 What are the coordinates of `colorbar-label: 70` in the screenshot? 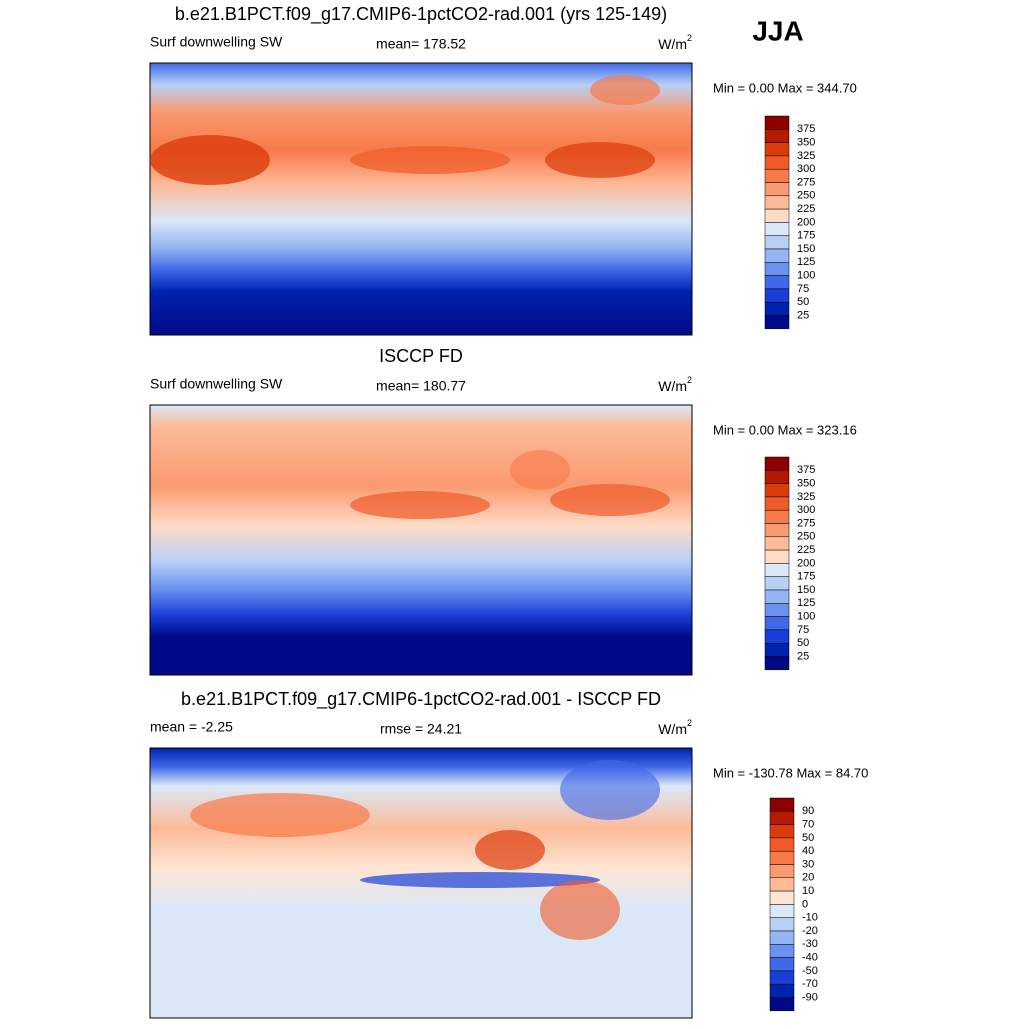 It's located at (808, 825).